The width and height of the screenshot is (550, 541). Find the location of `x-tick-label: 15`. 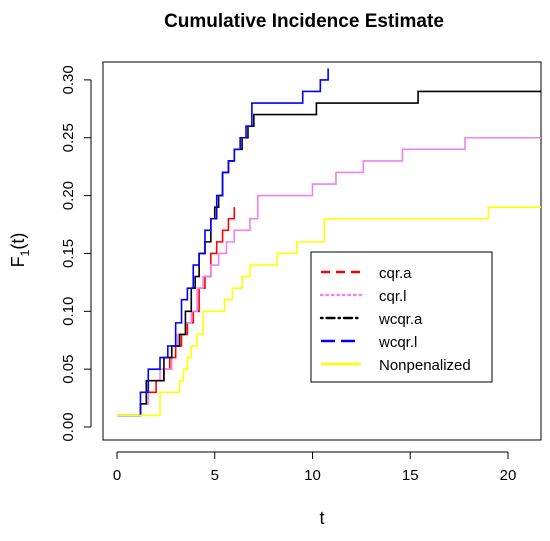

x-tick-label: 15 is located at coordinates (410, 475).